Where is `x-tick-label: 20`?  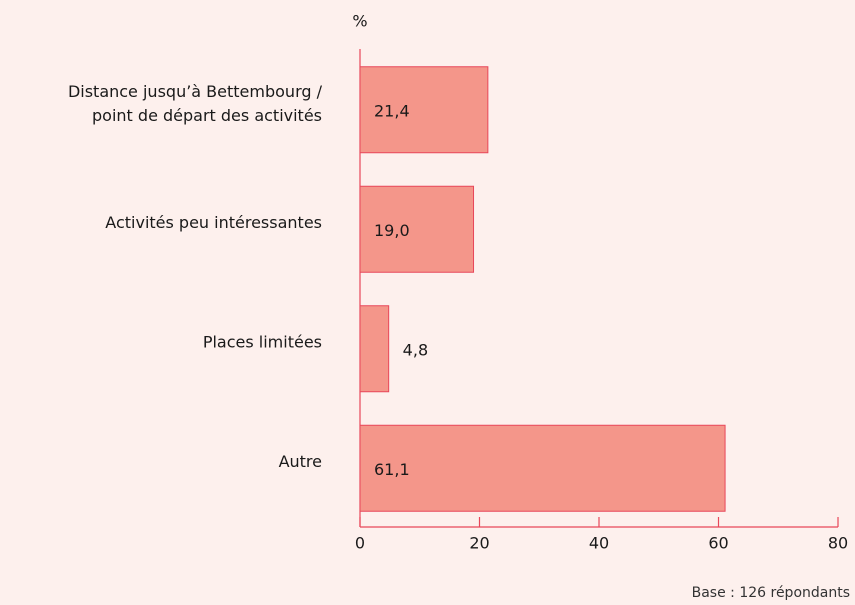
x-tick-label: 20 is located at coordinates (479, 543).